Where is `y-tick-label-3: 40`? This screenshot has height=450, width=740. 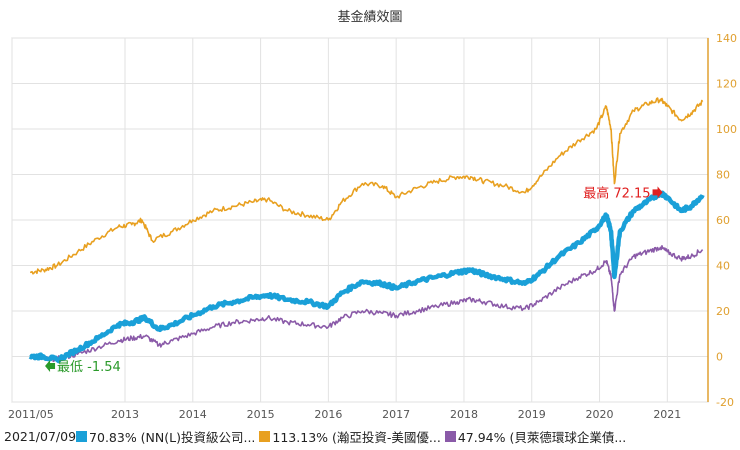
y-tick-label-3: 40 is located at coordinates (723, 266).